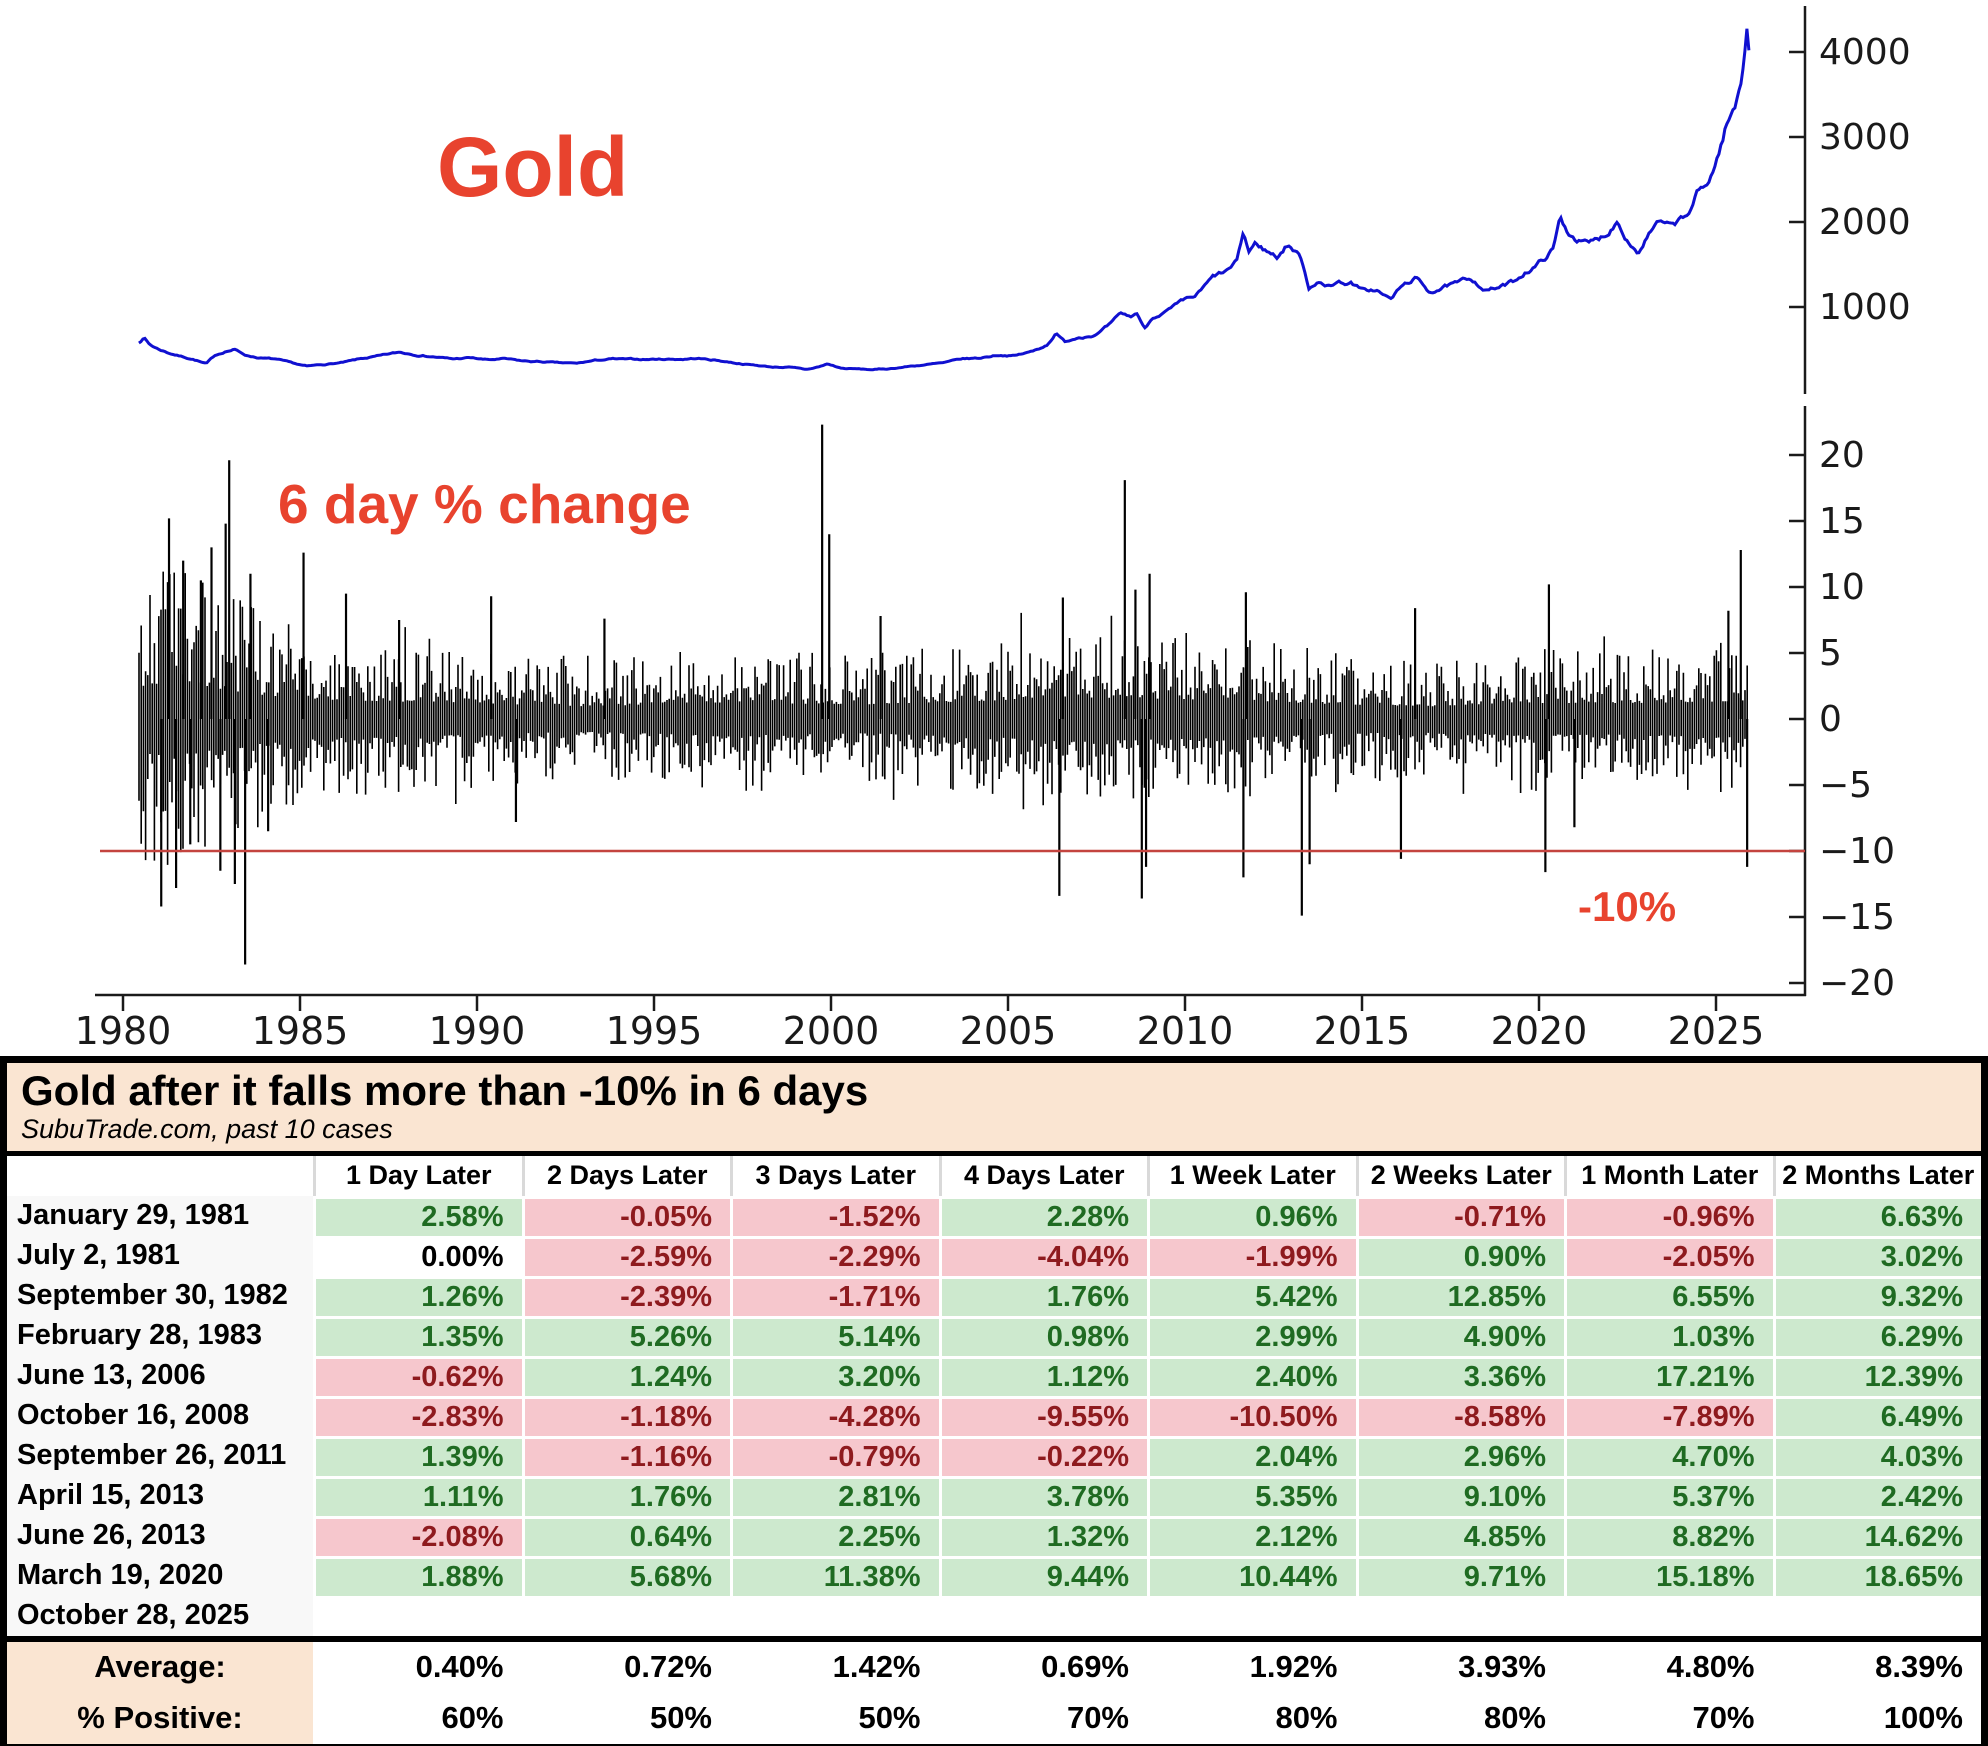  I want to click on pct-axis-tick-label: 15, so click(1842, 521).